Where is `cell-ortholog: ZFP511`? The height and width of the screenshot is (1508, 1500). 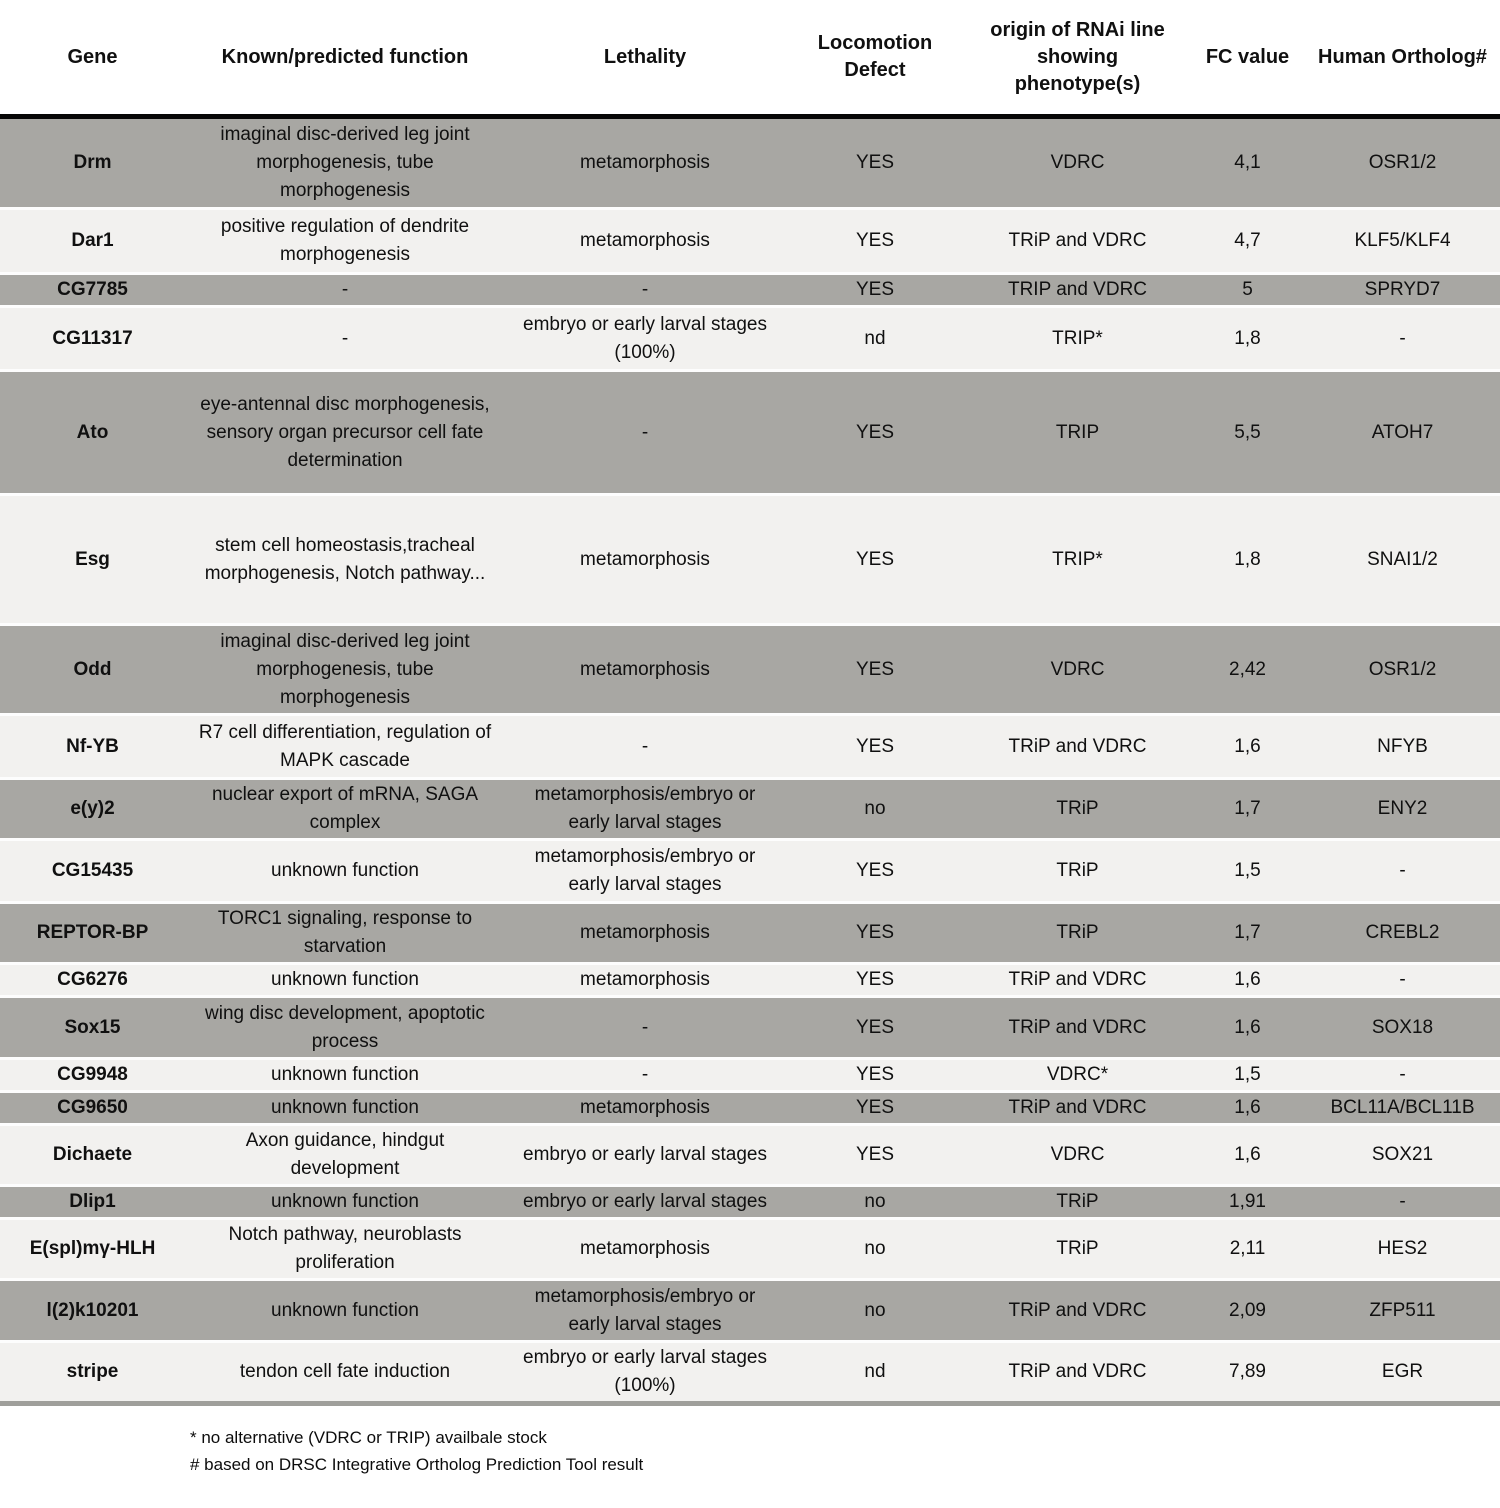
cell-ortholog: ZFP511 is located at coordinates (1402, 1311).